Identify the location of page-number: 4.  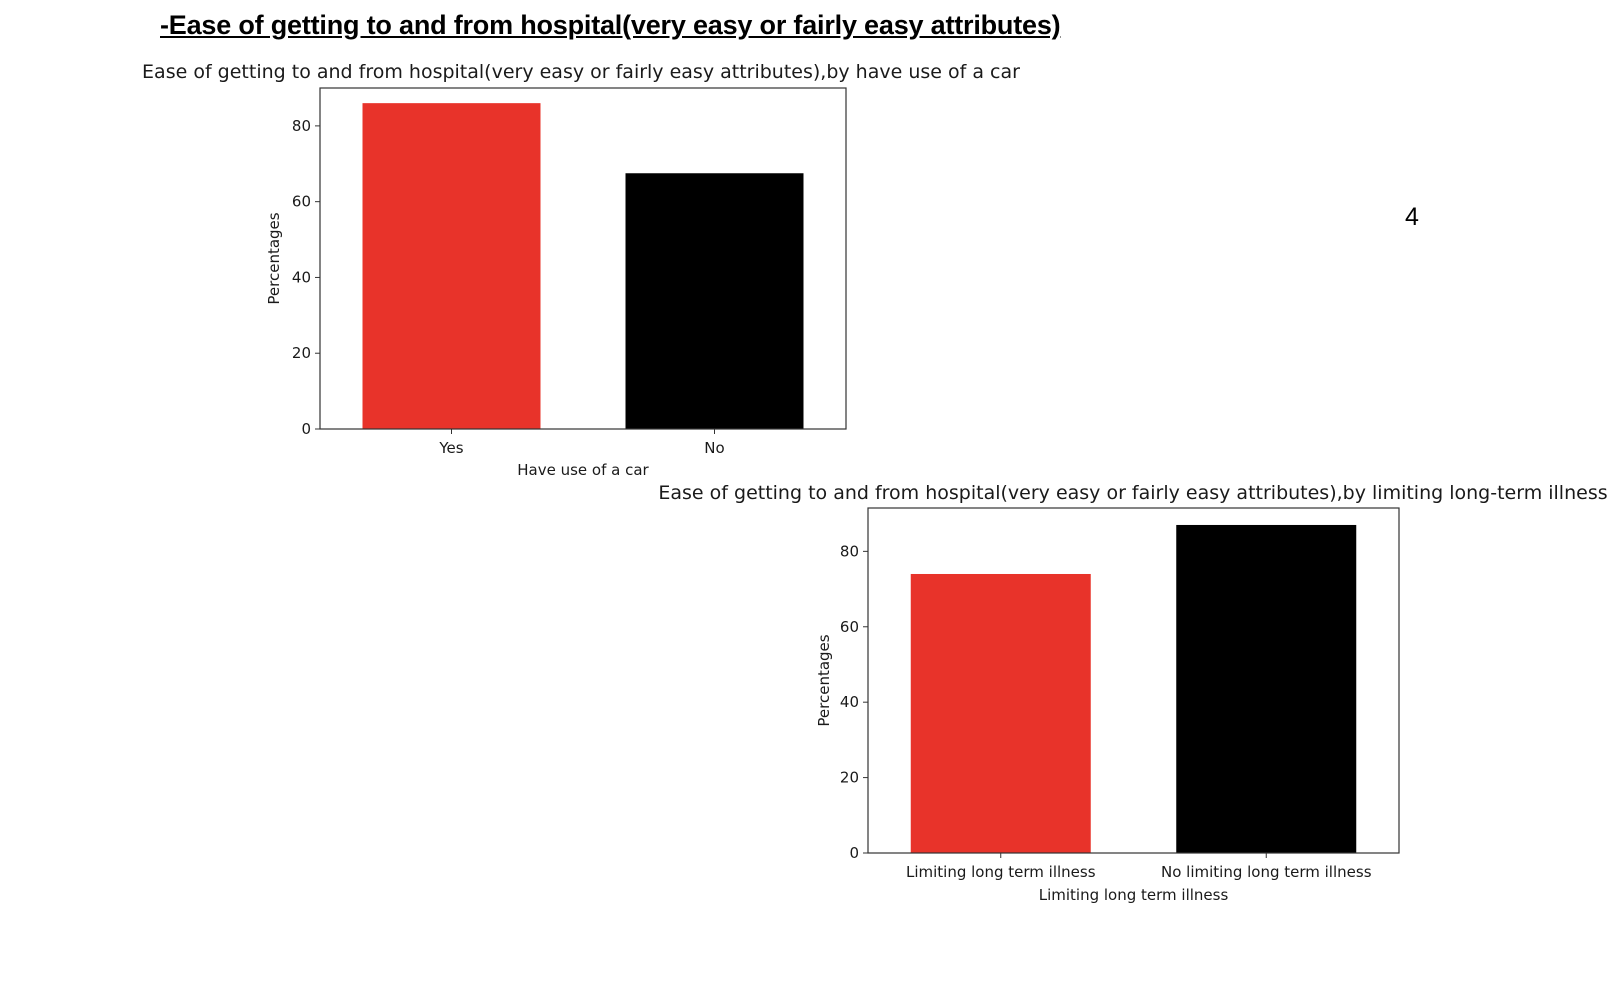
(1412, 217).